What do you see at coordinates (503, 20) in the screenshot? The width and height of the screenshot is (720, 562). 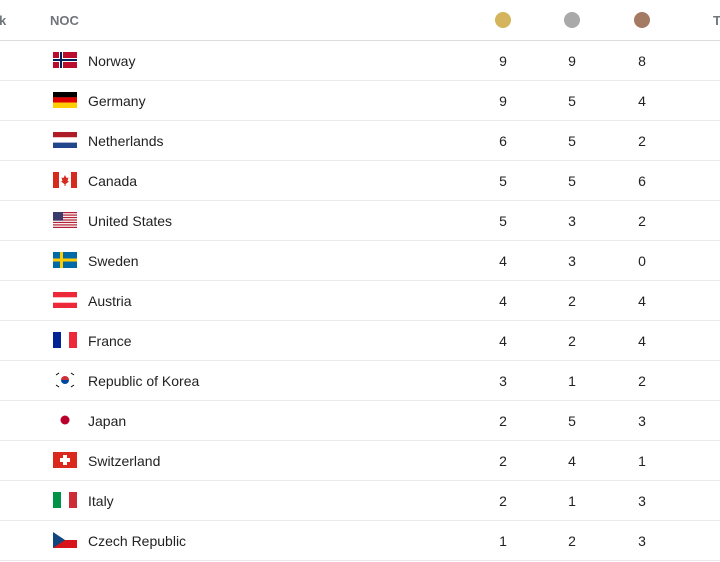 I see `gold-icon` at bounding box center [503, 20].